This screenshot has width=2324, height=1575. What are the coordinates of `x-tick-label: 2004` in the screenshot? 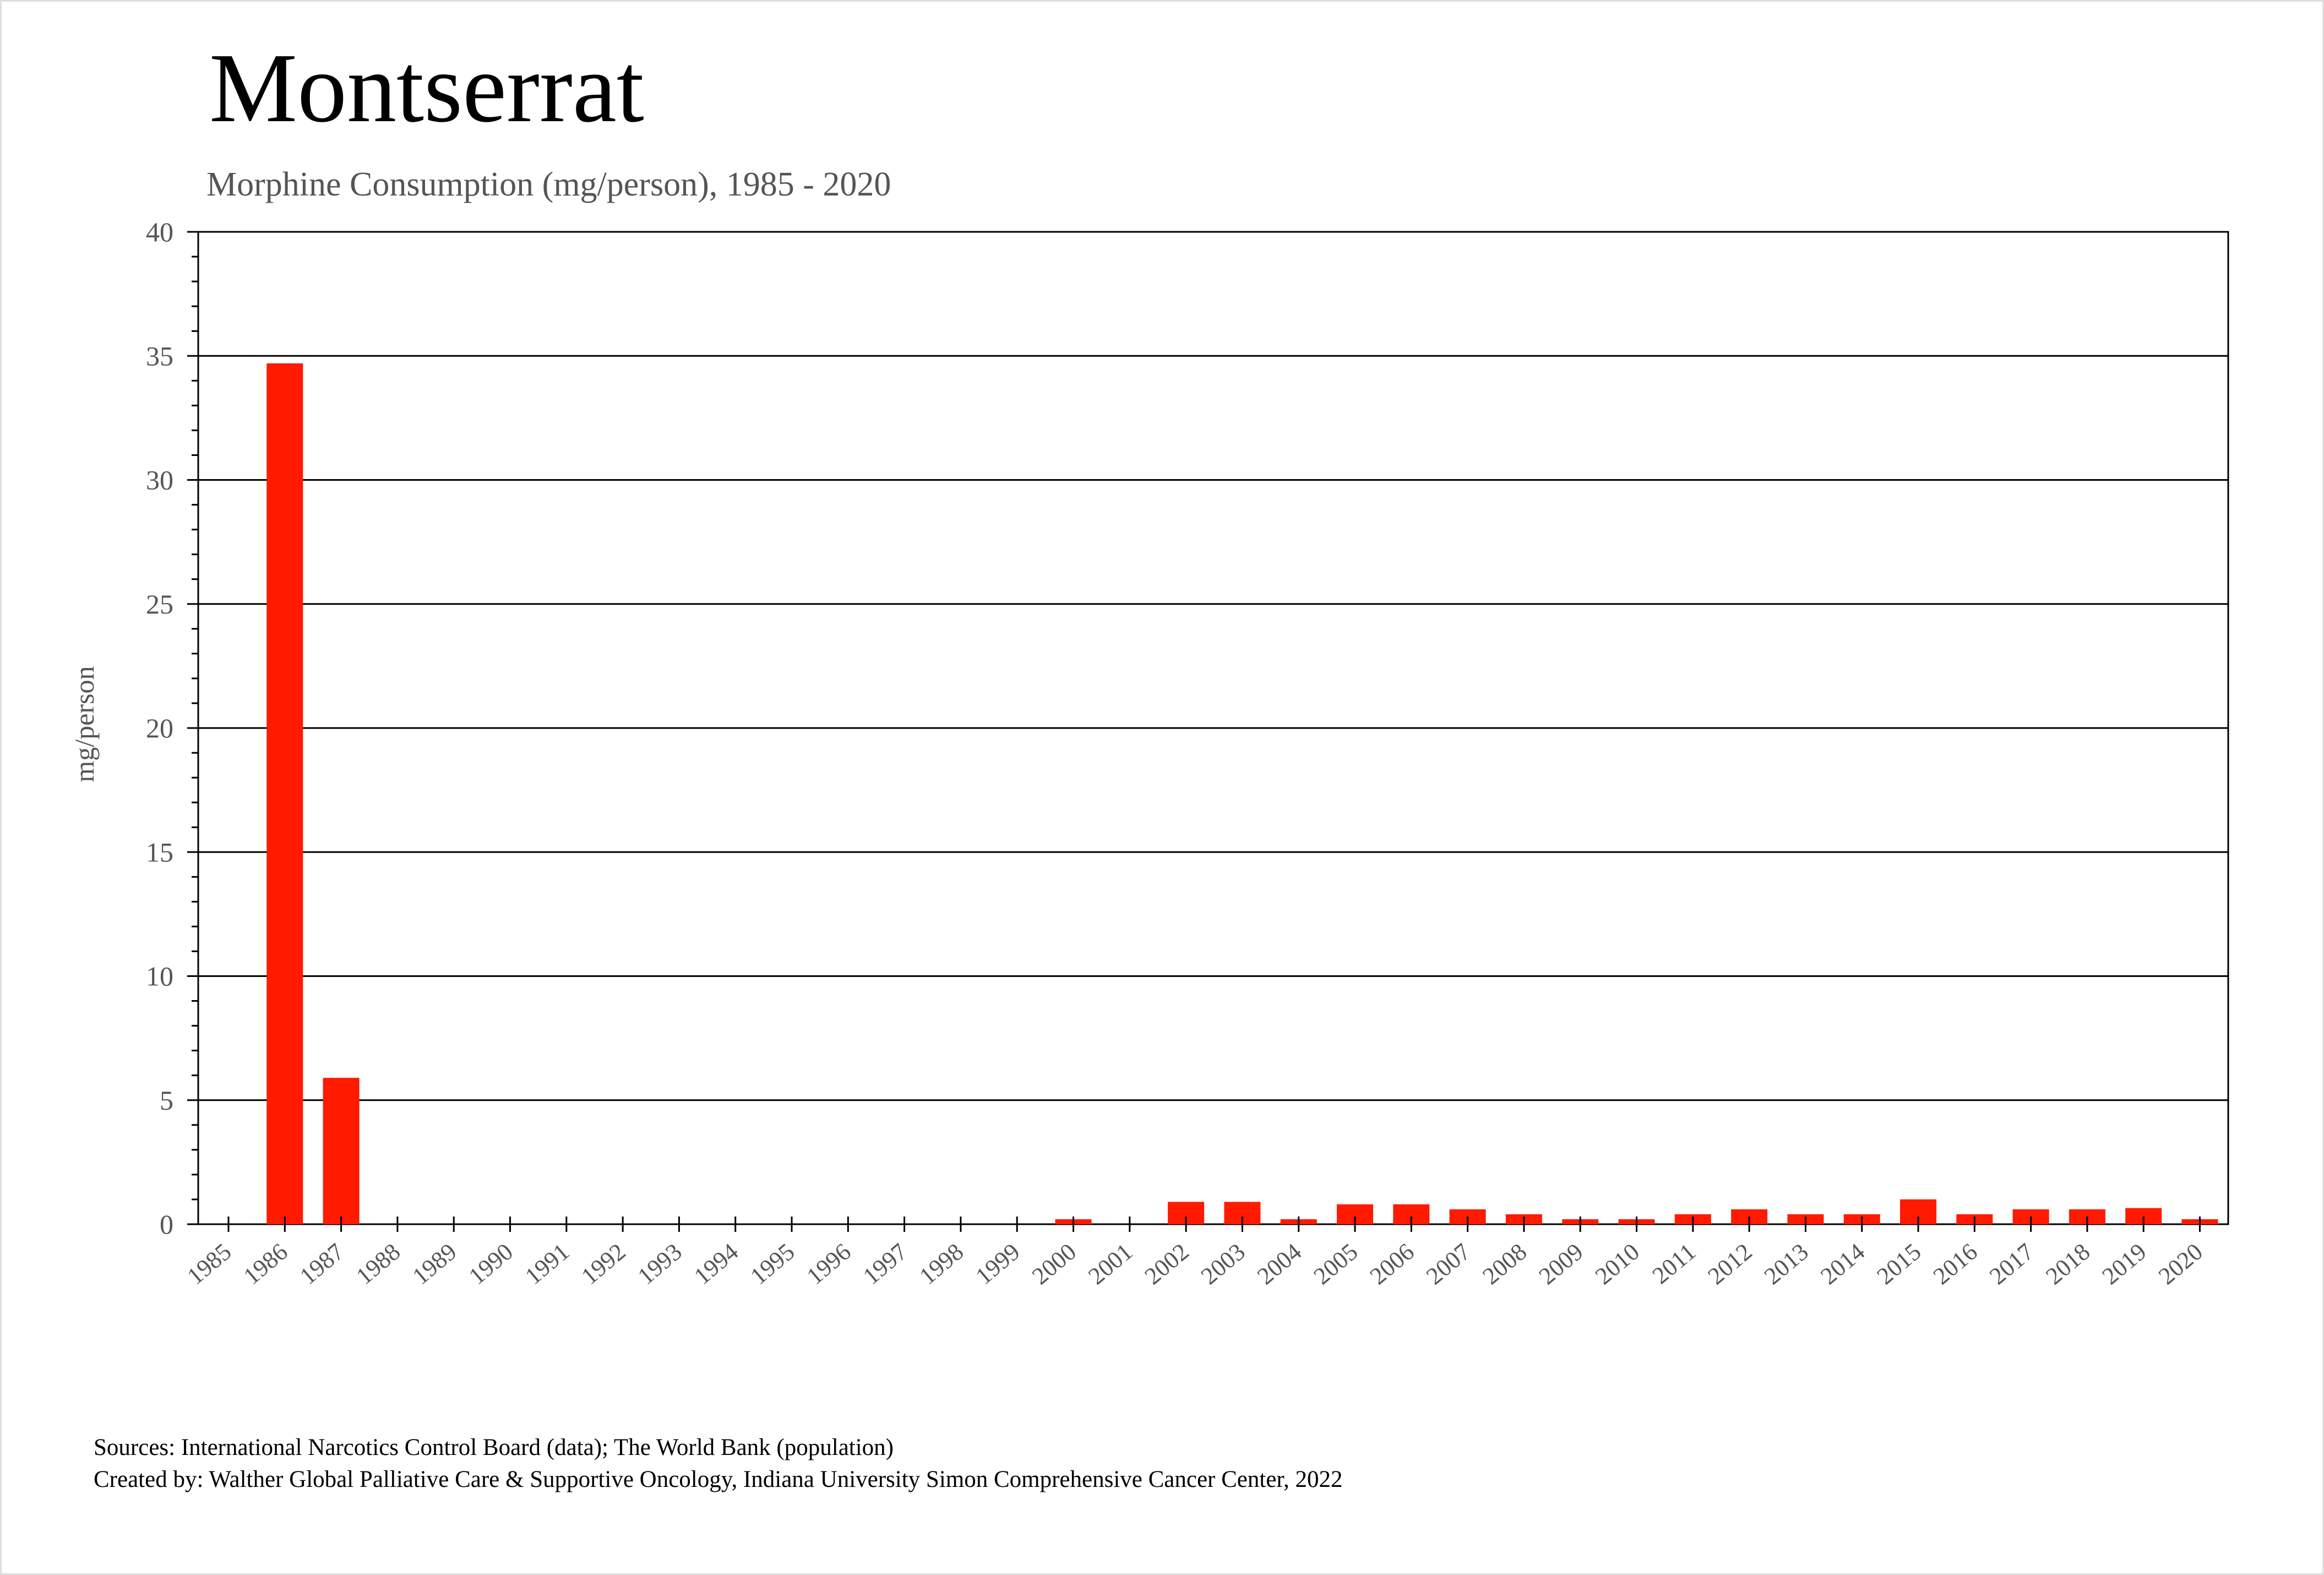 It's located at (1280, 1264).